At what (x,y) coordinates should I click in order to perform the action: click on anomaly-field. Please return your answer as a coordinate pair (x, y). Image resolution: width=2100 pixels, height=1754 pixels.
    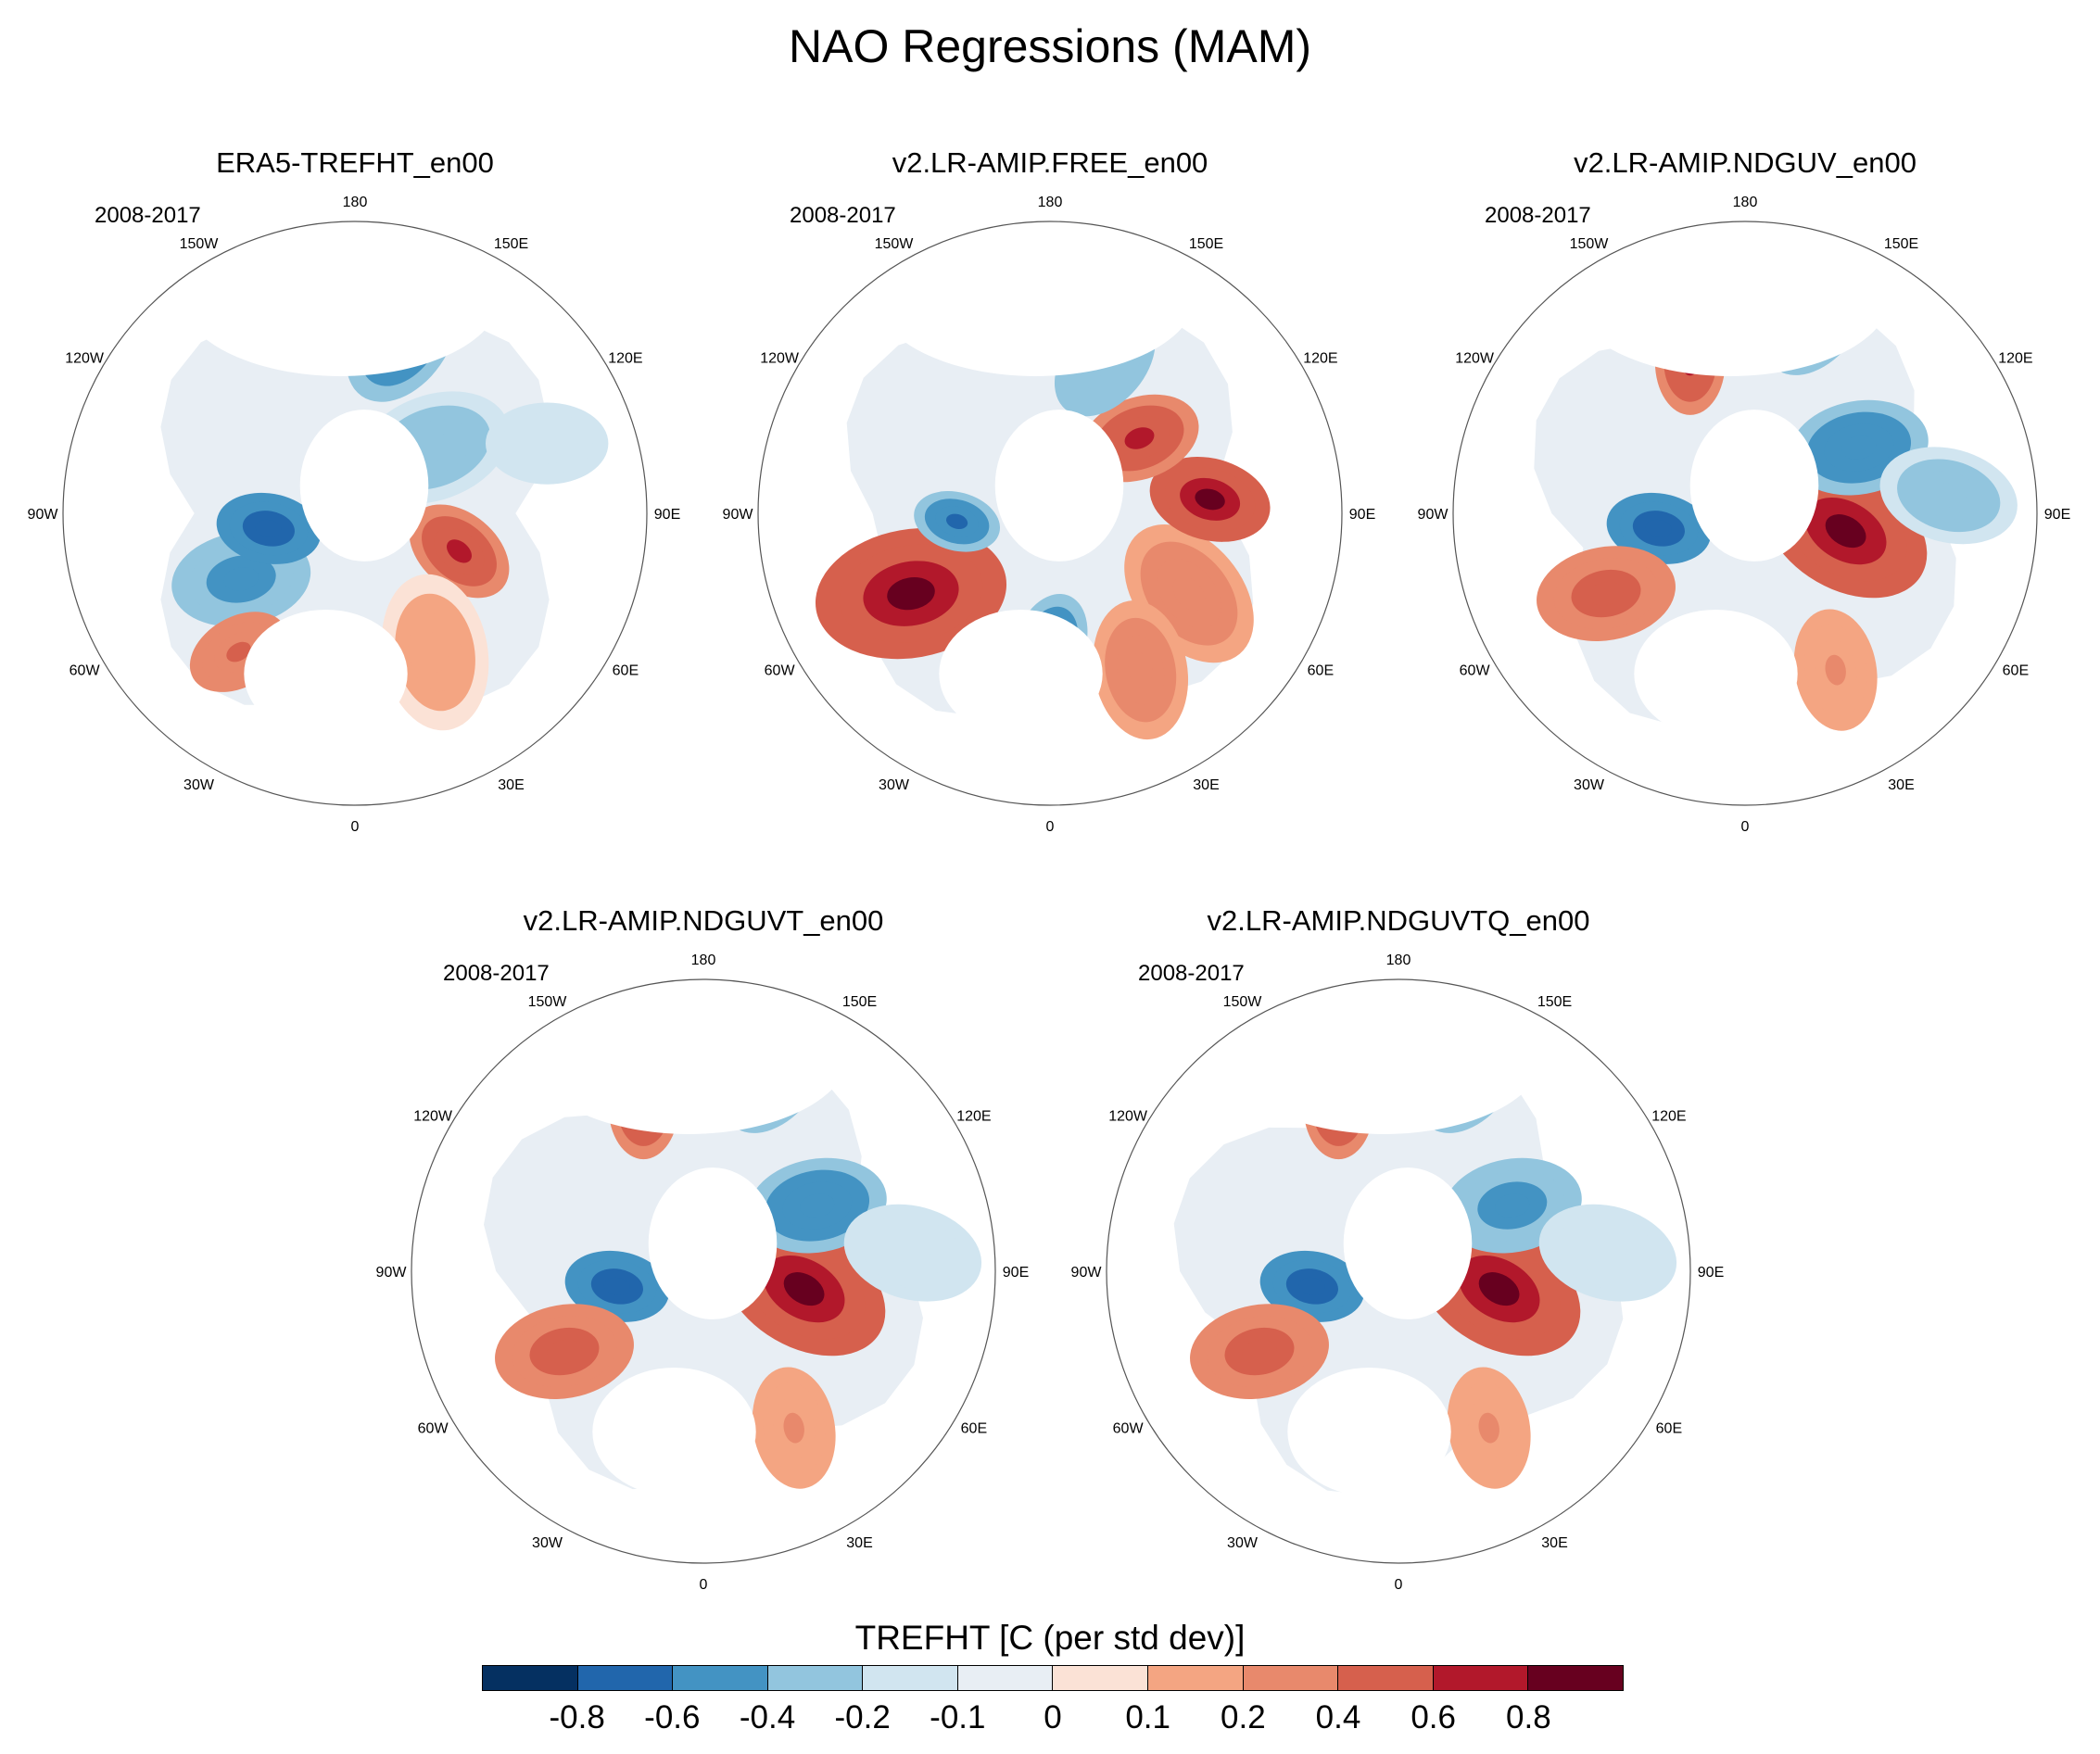
    Looking at the image, I should click on (1043, 480).